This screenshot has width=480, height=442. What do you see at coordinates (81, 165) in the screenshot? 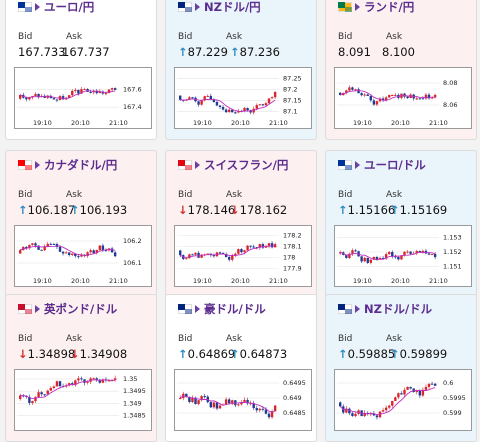
I see `pair-title: カナダドル/円` at bounding box center [81, 165].